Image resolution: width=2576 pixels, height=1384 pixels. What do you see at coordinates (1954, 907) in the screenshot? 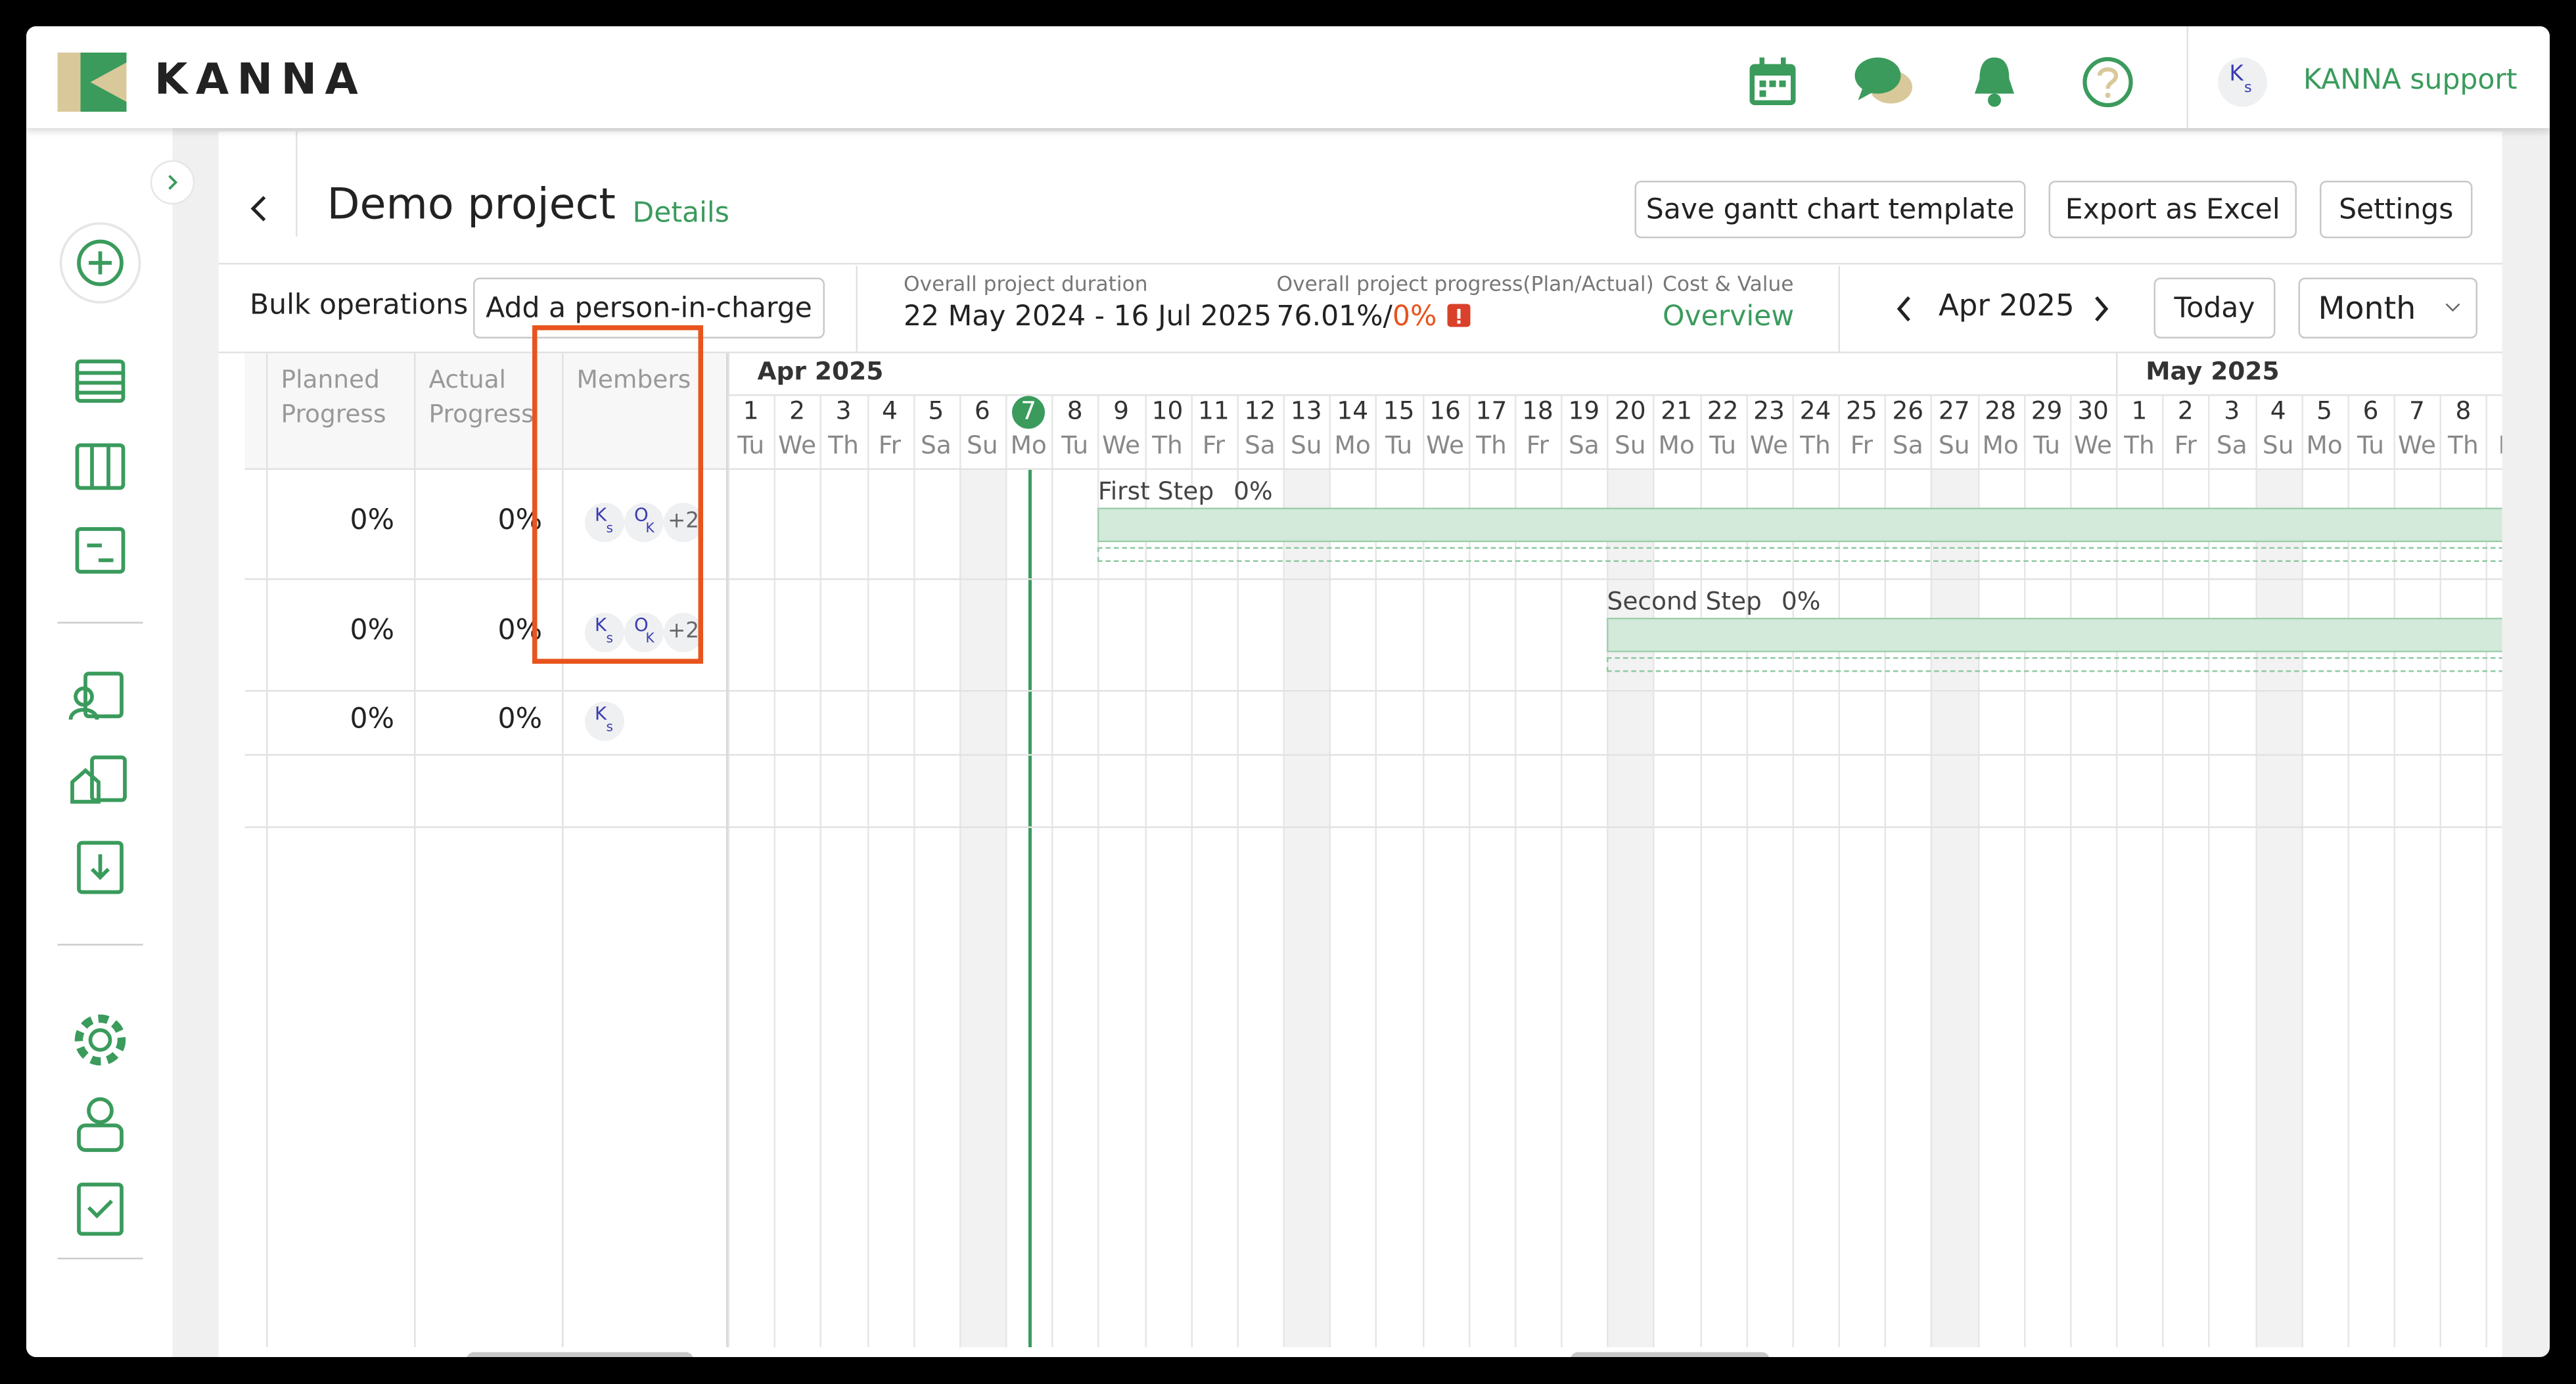
I see `weekend-column` at bounding box center [1954, 907].